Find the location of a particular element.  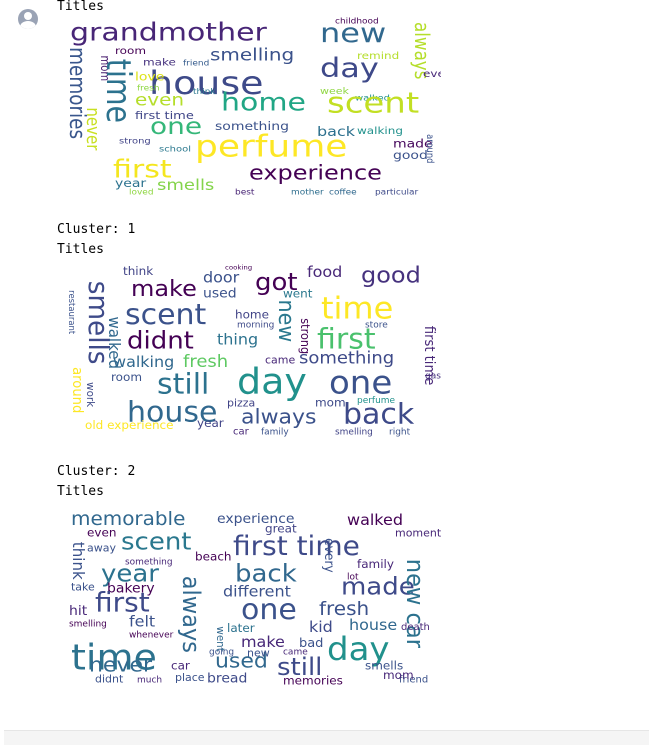

cloud-word: coffee is located at coordinates (343, 191).